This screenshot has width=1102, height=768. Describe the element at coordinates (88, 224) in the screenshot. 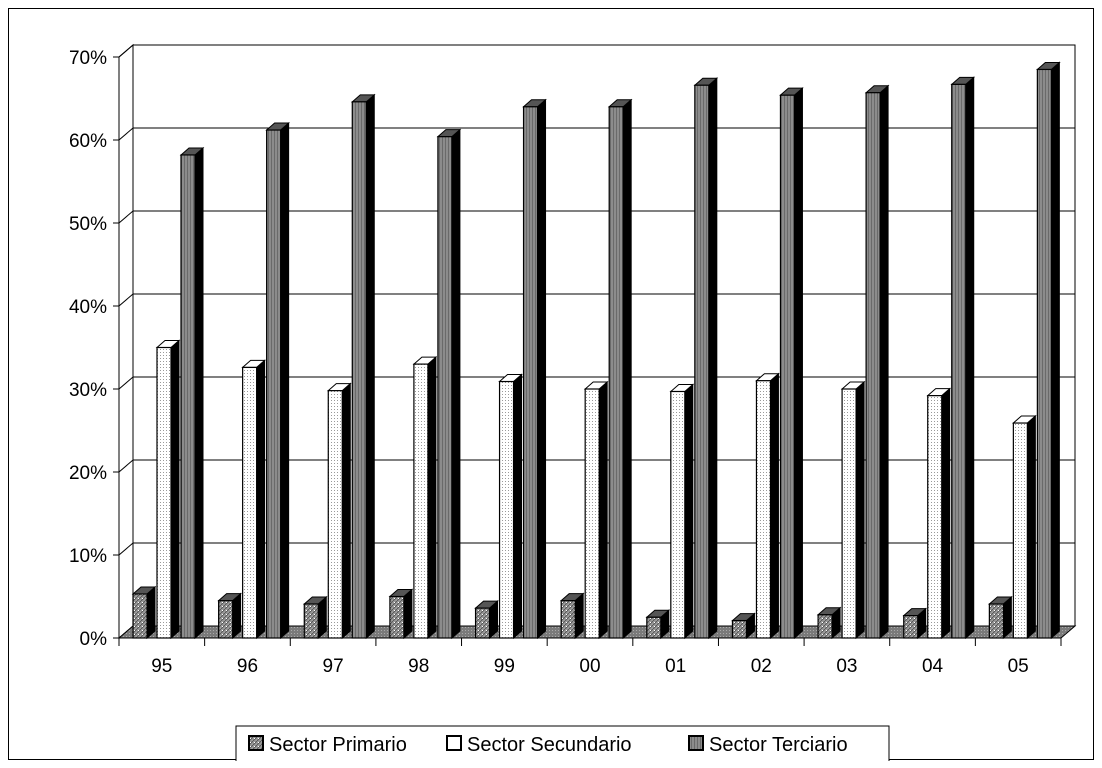

I see `y-tick-label: 50%` at that location.